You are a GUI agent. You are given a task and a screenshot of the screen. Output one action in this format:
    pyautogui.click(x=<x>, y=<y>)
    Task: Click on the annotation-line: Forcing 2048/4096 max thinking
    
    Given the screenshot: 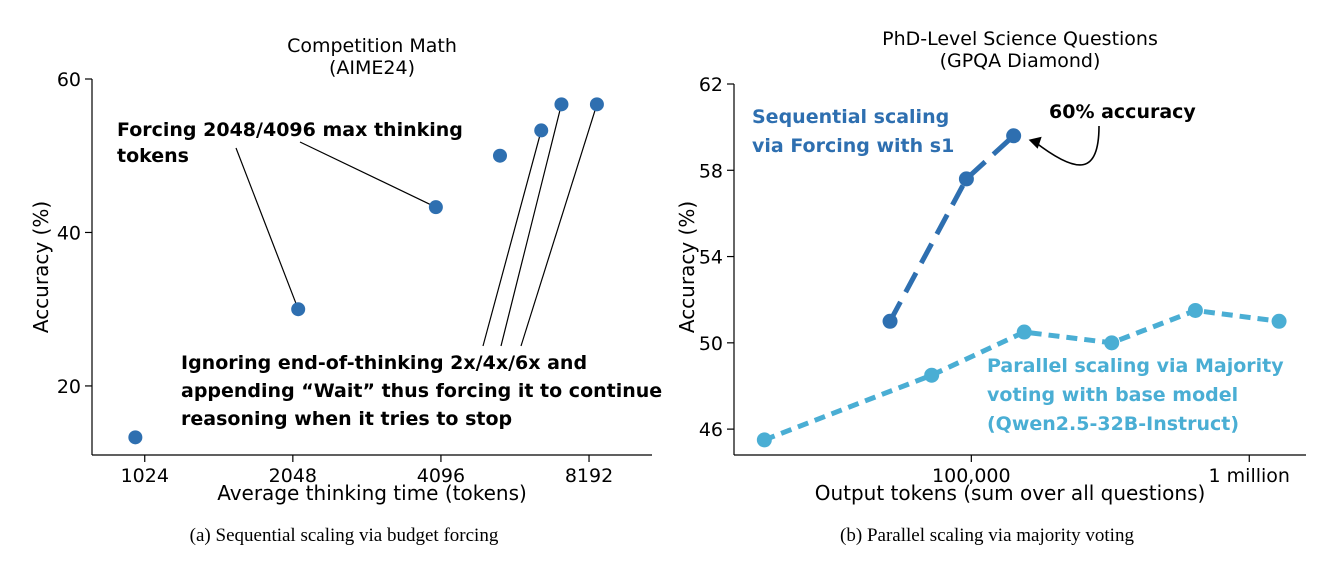 What is the action you would take?
    pyautogui.click(x=290, y=130)
    